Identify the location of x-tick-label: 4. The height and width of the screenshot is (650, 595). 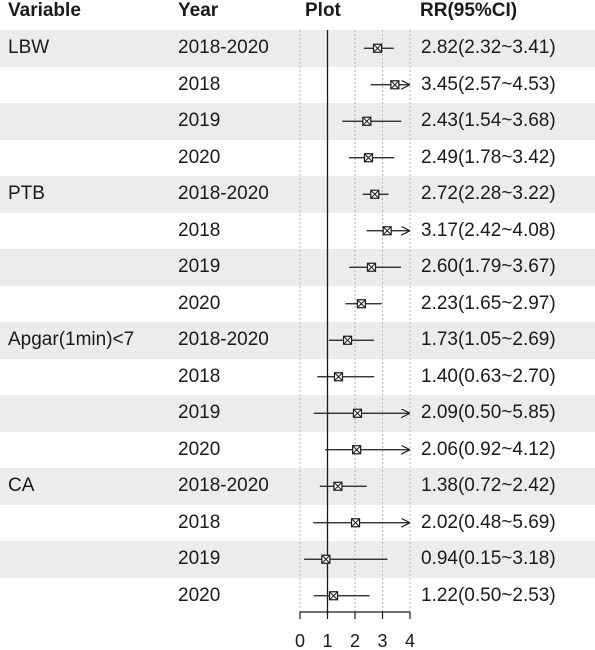
(410, 640).